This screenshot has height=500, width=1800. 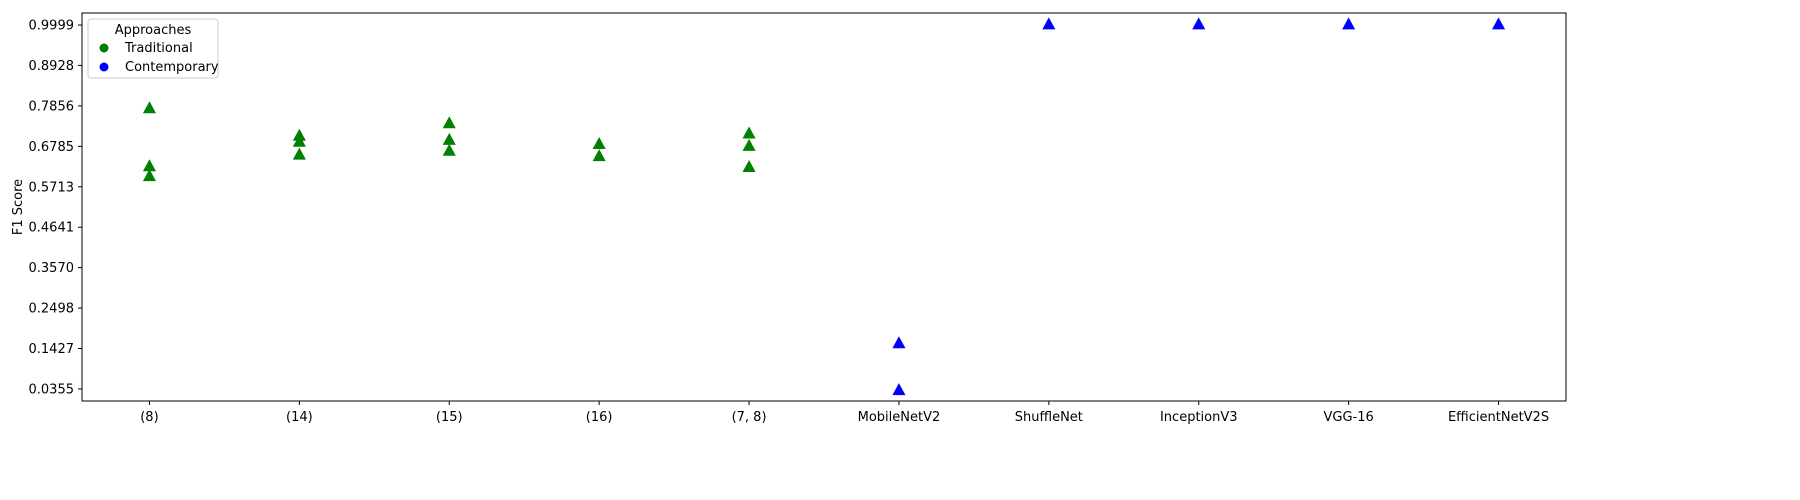 What do you see at coordinates (158, 48) in the screenshot?
I see `legend-label-traditional: Traditional` at bounding box center [158, 48].